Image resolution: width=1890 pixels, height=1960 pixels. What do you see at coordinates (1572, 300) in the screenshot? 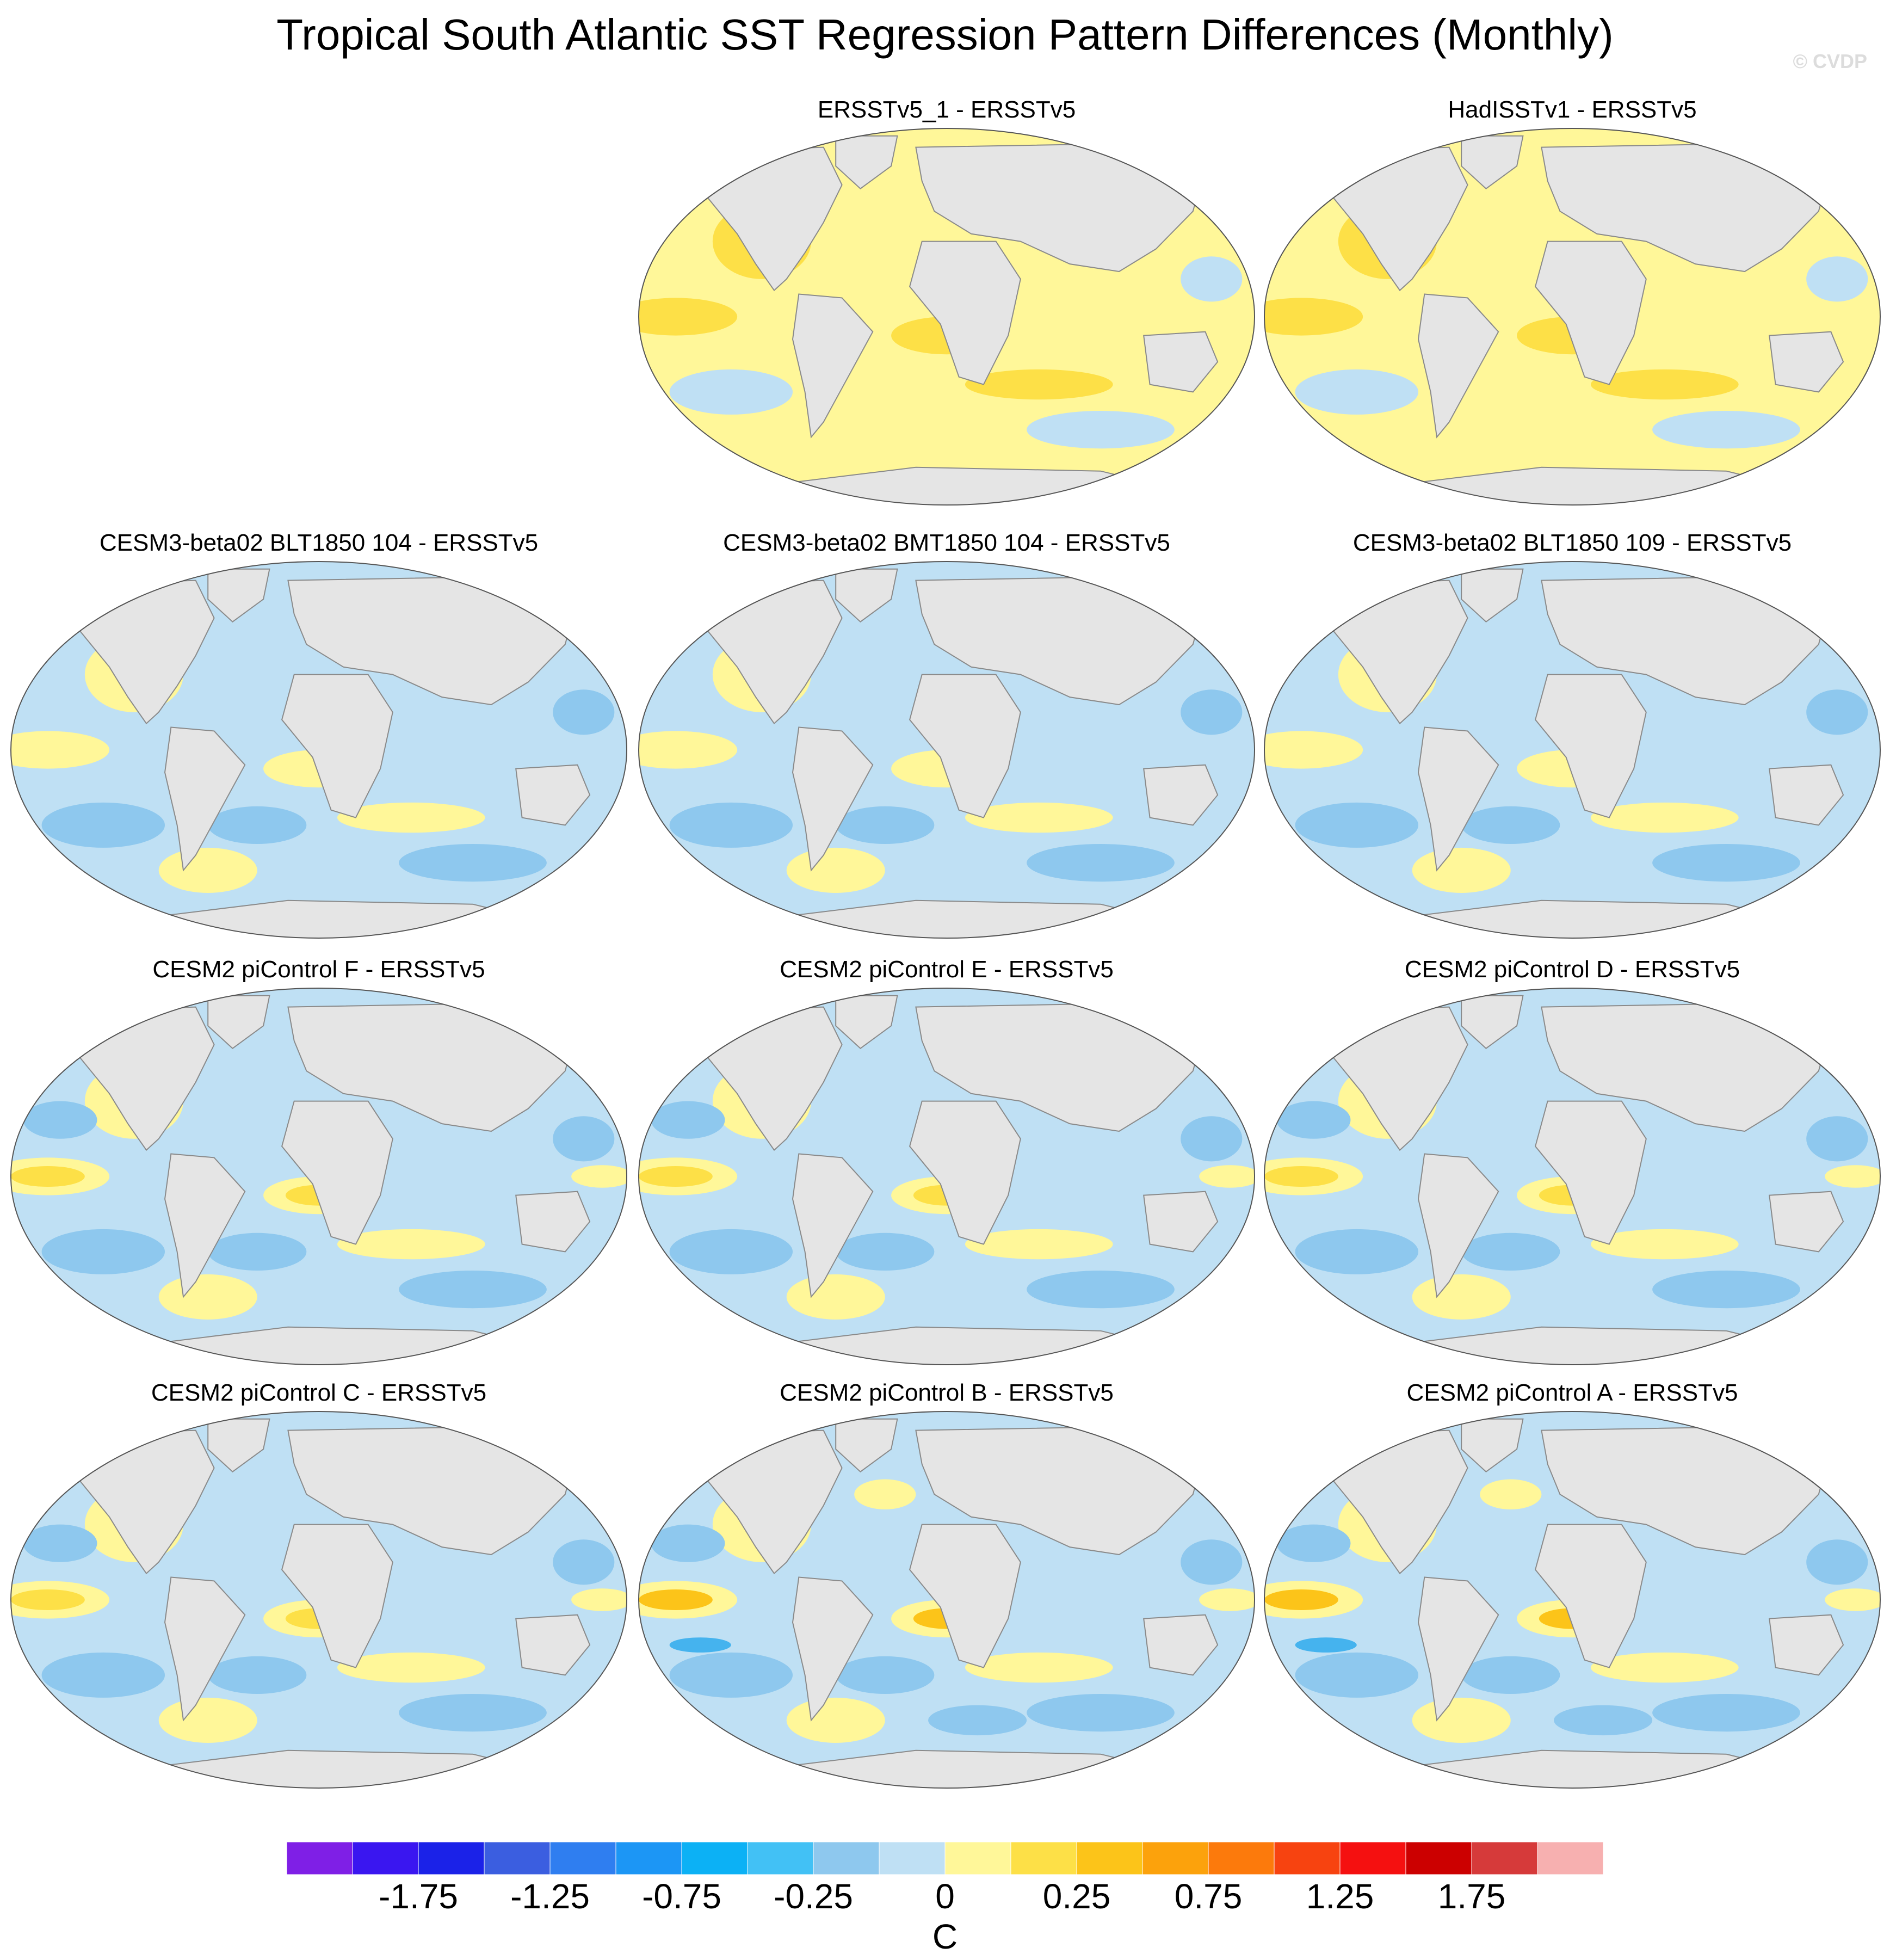
I see `map-panel-hadisstv1: HadISSTv1 - ERSSTv5` at bounding box center [1572, 300].